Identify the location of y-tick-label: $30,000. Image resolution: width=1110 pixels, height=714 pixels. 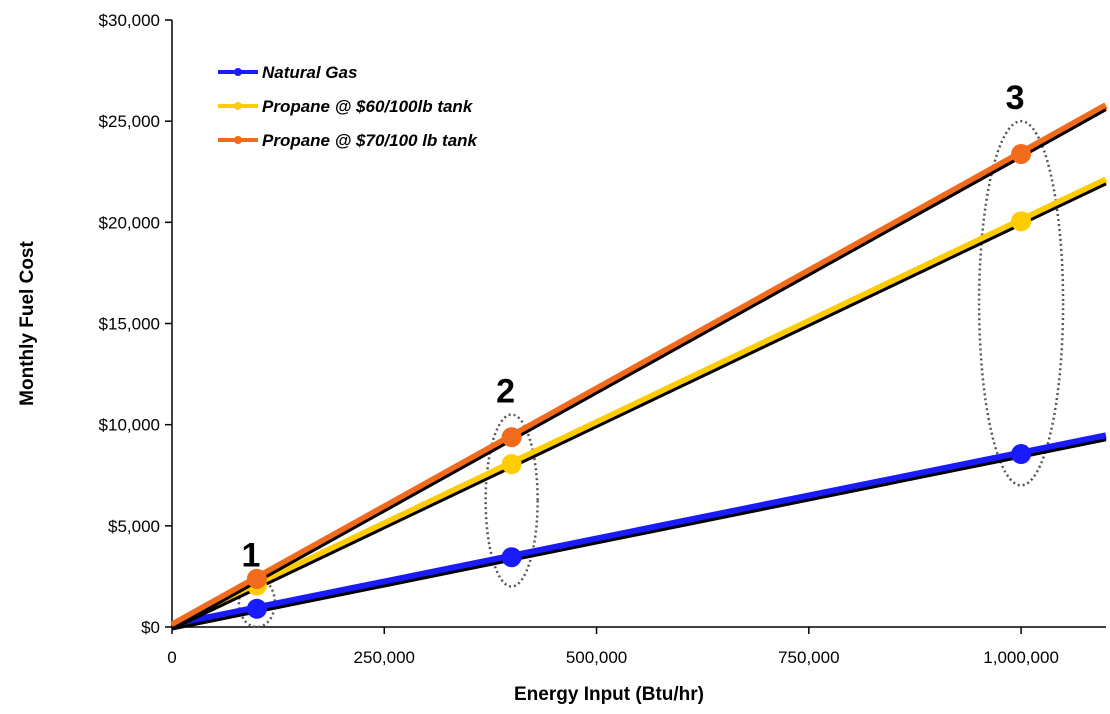
(129, 20).